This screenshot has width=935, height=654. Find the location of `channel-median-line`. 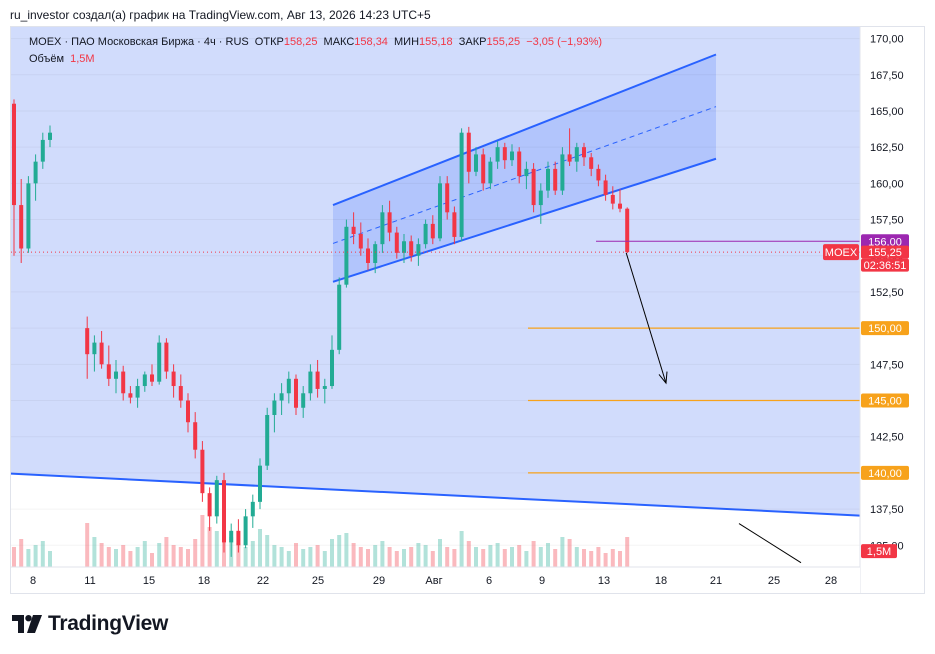

channel-median-line is located at coordinates (524, 175).